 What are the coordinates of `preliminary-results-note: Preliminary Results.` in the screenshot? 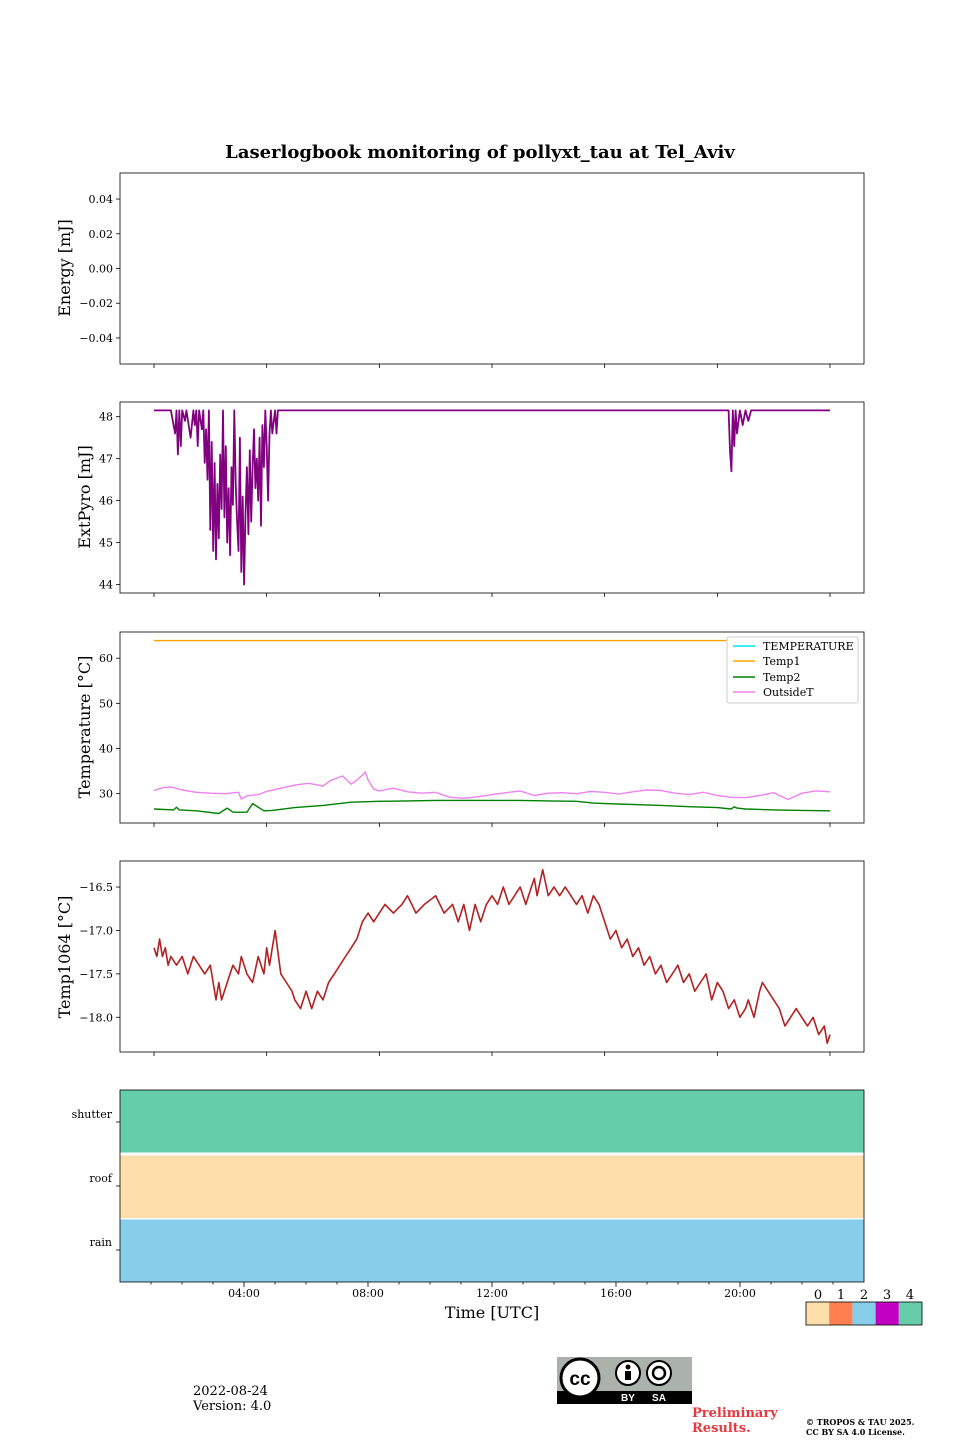 It's located at (735, 1421).